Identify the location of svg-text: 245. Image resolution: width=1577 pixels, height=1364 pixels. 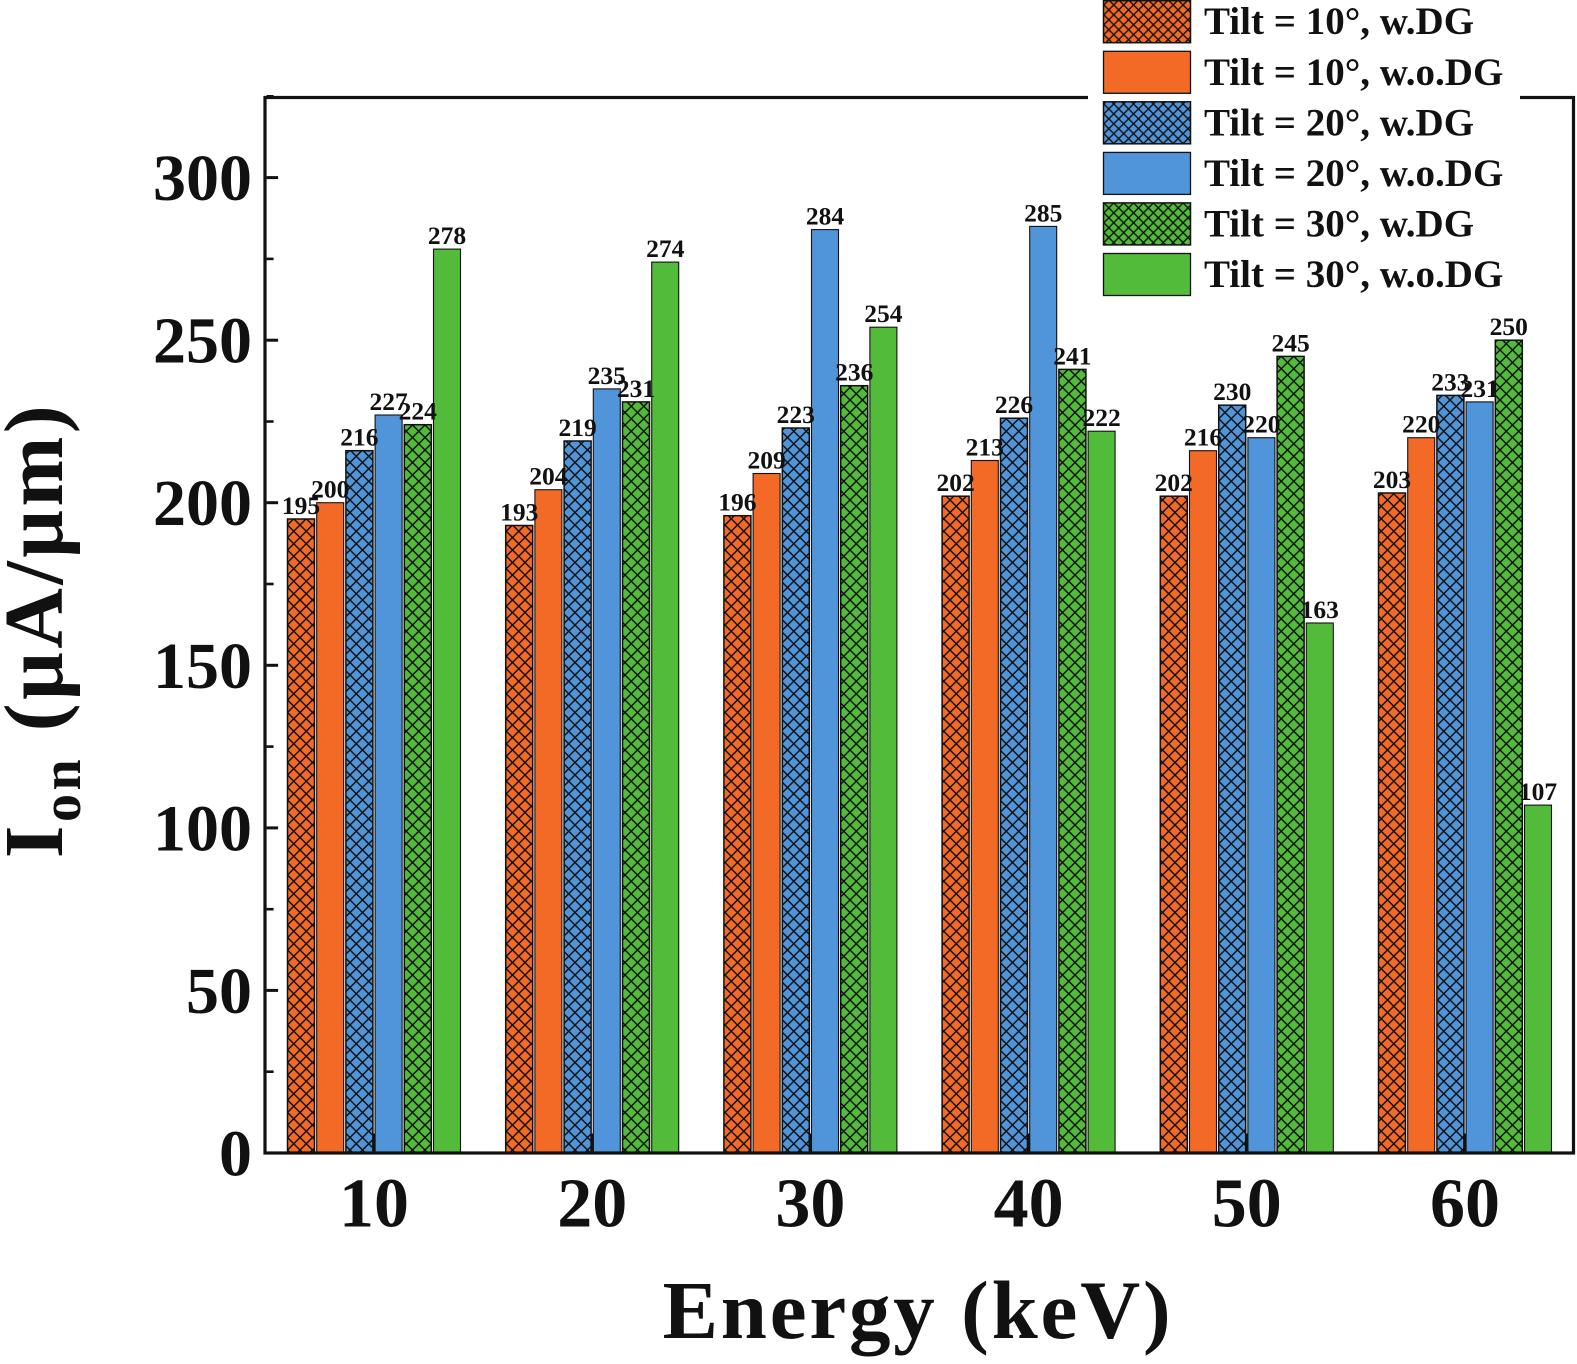
(1290, 342).